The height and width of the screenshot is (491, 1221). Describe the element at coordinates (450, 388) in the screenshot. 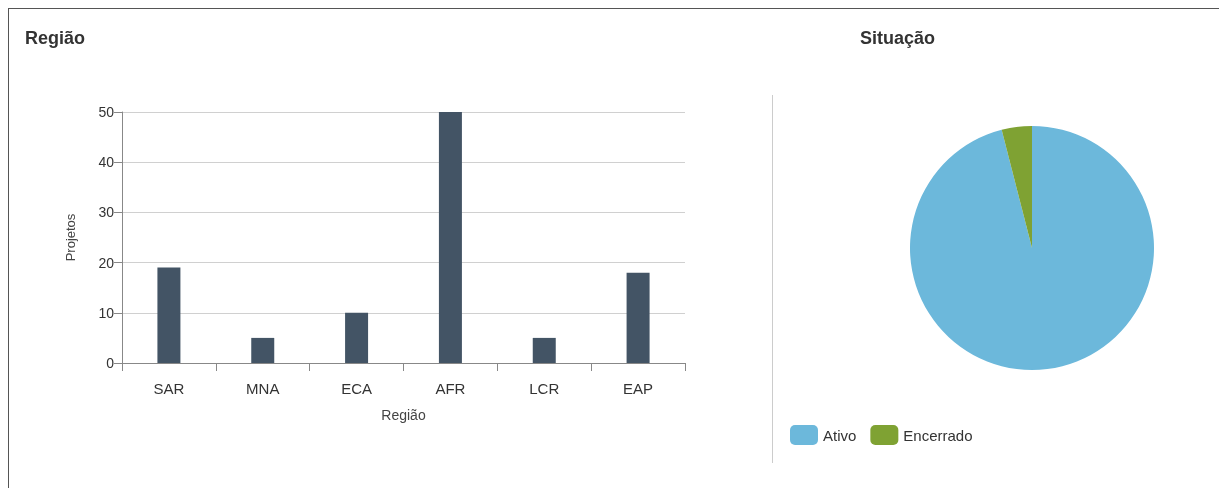

I see `x-tick-label: AFR` at that location.